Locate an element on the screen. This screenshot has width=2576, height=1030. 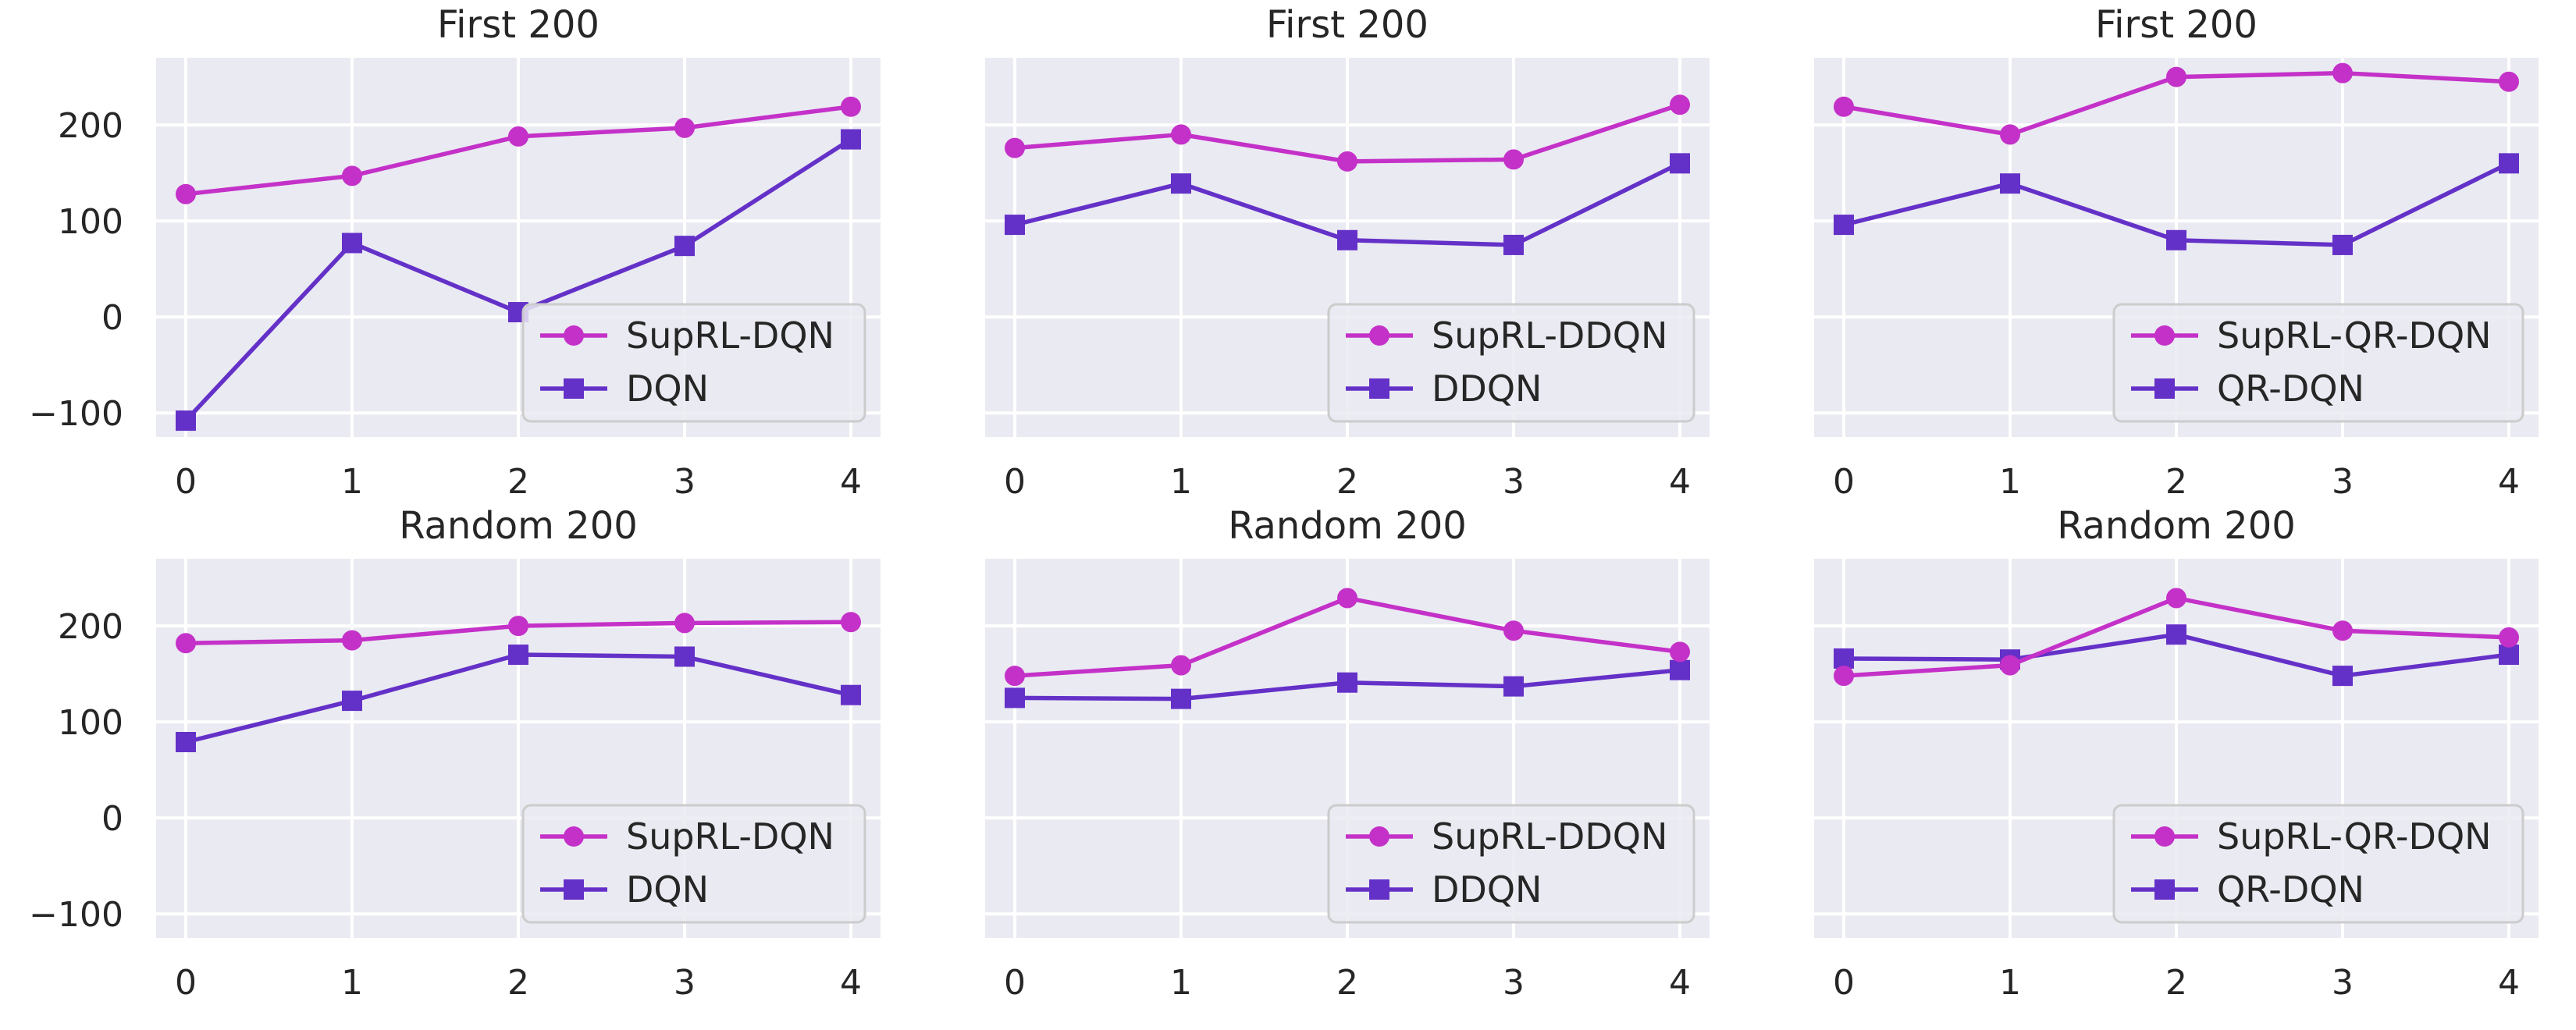
y-tick-label: 200 is located at coordinates (90, 627).